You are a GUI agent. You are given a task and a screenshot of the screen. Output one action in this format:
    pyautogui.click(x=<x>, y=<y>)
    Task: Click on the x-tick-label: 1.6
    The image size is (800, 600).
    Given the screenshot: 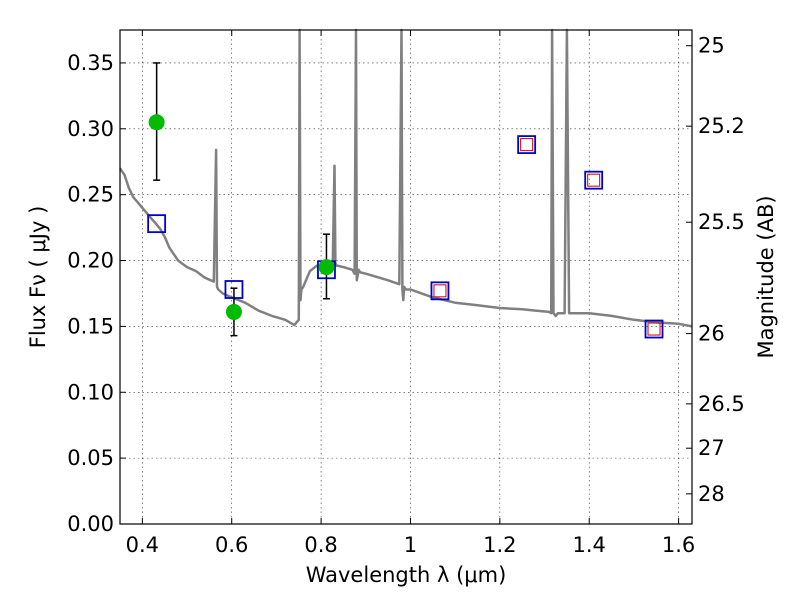 What is the action you would take?
    pyautogui.click(x=678, y=545)
    